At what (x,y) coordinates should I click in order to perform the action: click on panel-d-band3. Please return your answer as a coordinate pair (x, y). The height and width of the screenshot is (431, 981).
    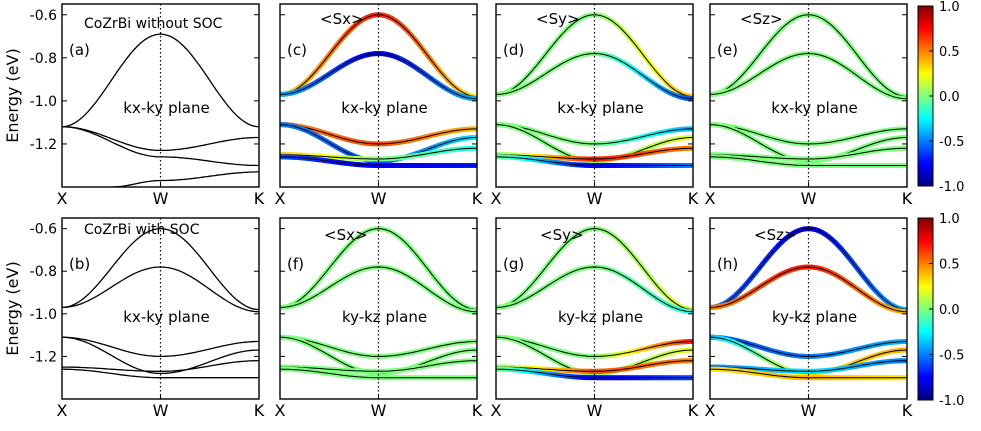
    Looking at the image, I should click on (594, 134).